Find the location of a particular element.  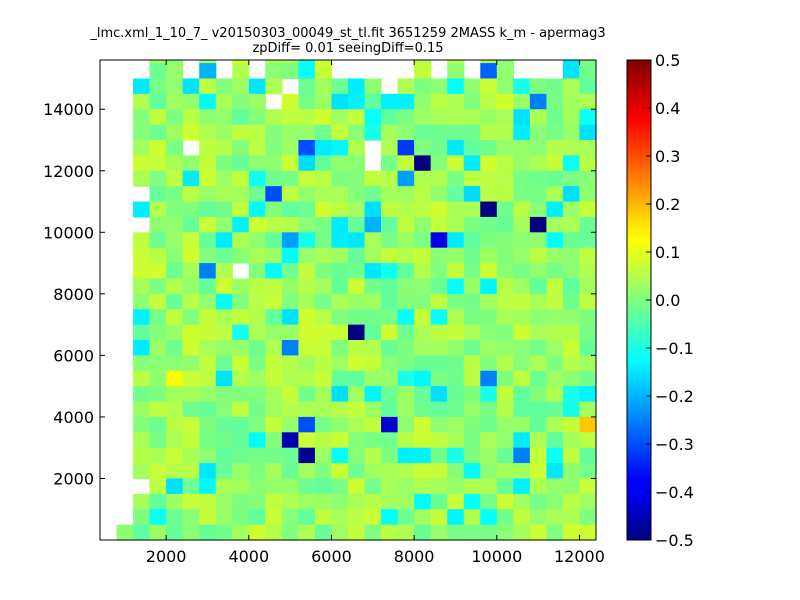

colorbar-tick-label: −0.5 is located at coordinates (674, 540).